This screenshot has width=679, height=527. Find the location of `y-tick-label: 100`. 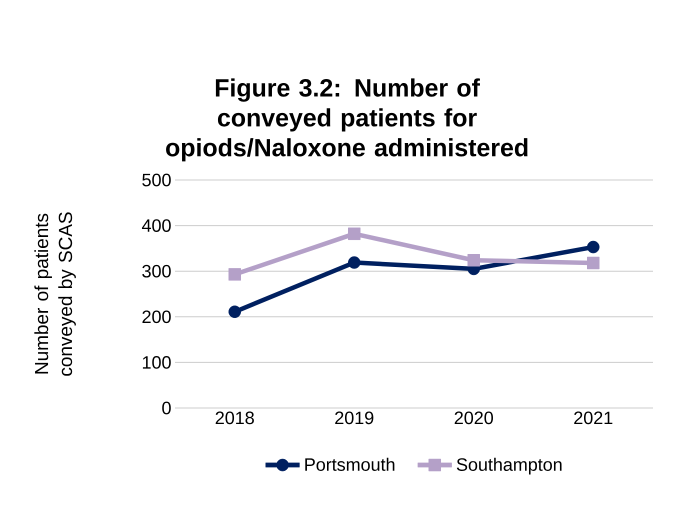

y-tick-label: 100 is located at coordinates (156, 362).